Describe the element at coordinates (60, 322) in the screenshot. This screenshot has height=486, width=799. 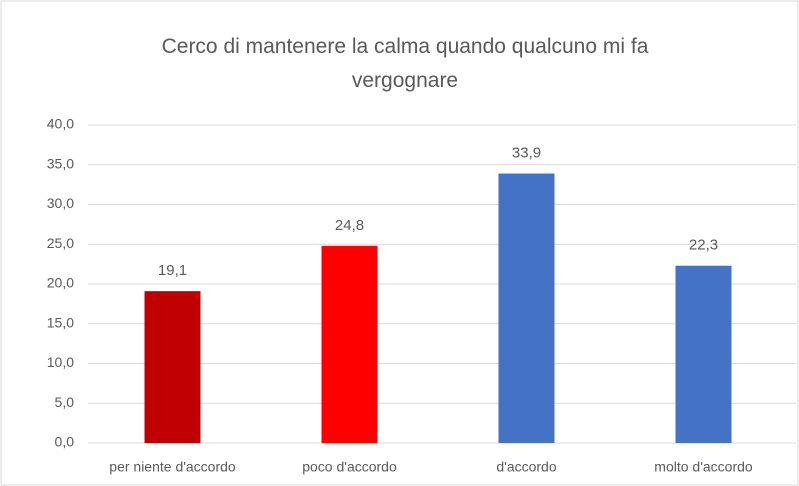
I see `y-tick-label: 15,0` at that location.